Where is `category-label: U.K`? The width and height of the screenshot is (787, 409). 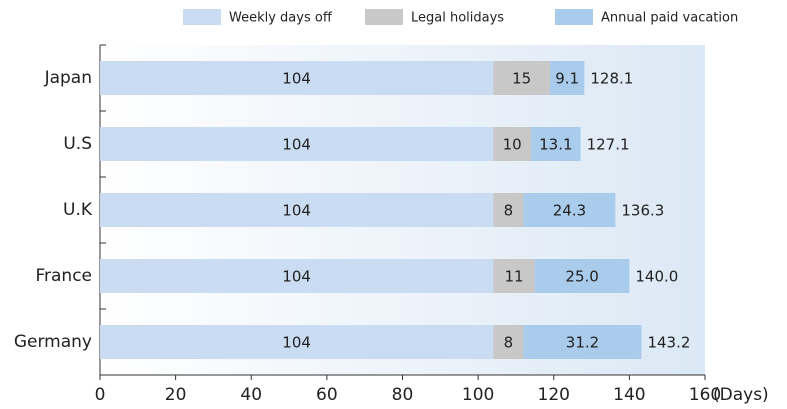
category-label: U.K is located at coordinates (78, 210).